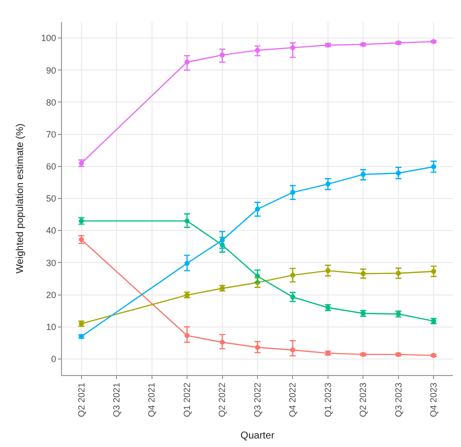  What do you see at coordinates (53, 359) in the screenshot?
I see `y-tick-label: 0` at bounding box center [53, 359].